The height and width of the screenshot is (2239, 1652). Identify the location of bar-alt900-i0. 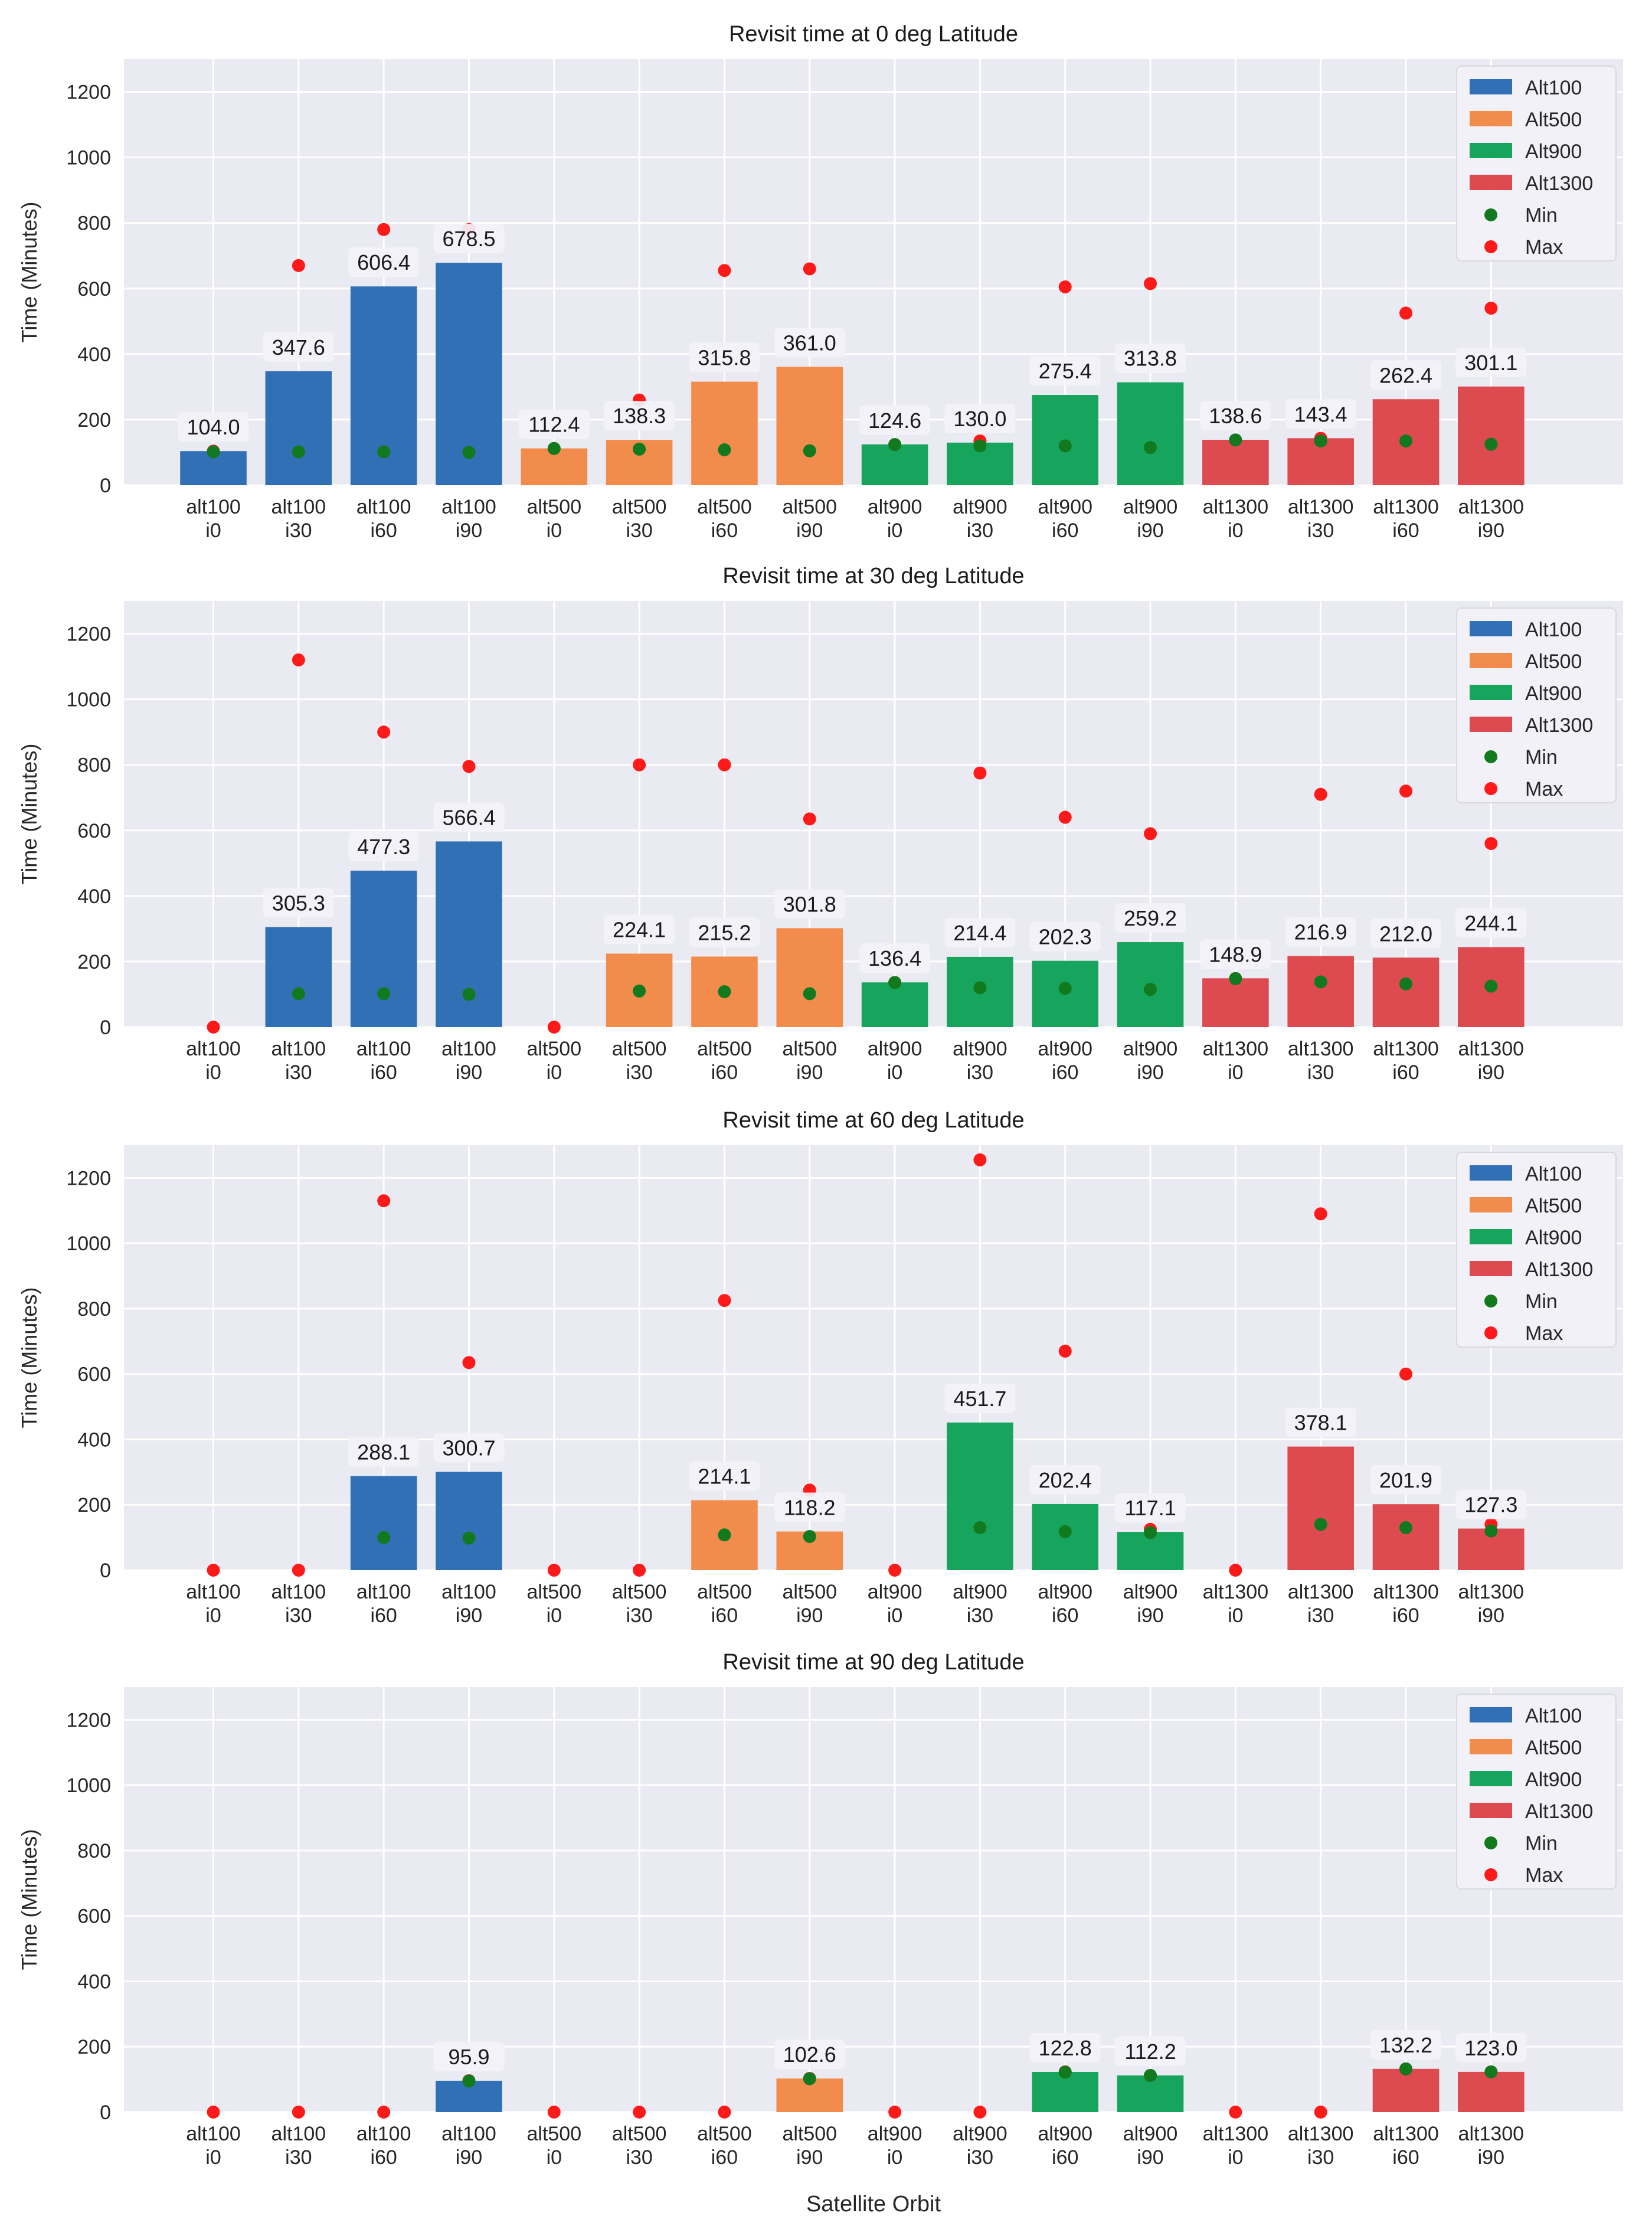
(894, 1004).